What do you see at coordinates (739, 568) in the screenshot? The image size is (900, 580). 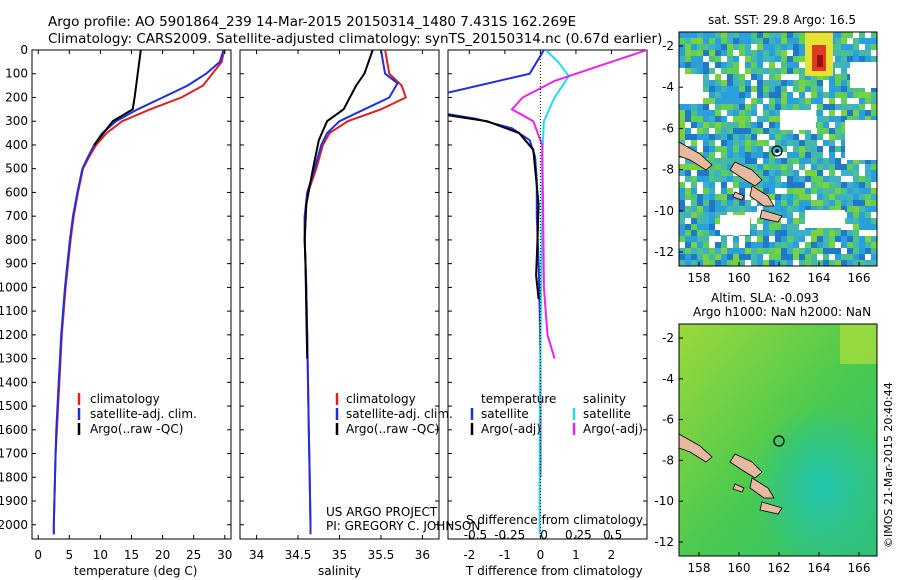 I see `map-lon-tick-label: 160` at bounding box center [739, 568].